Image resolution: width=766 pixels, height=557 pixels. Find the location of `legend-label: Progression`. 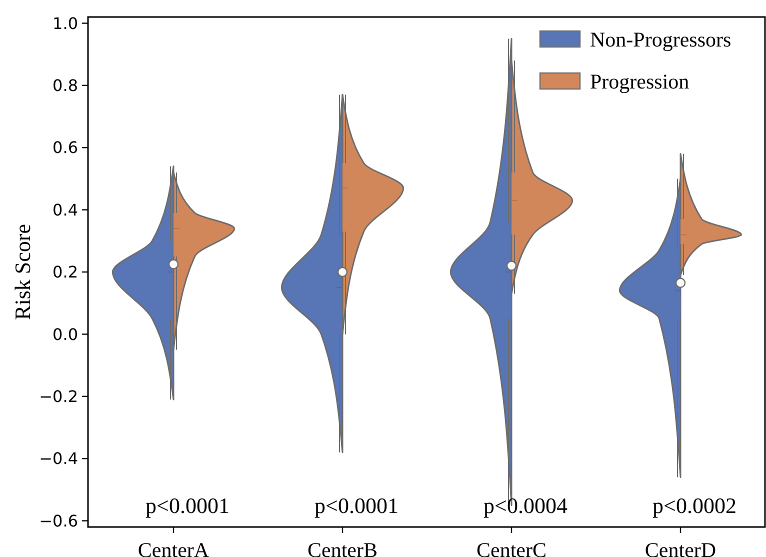

legend-label: Progression is located at coordinates (640, 81).